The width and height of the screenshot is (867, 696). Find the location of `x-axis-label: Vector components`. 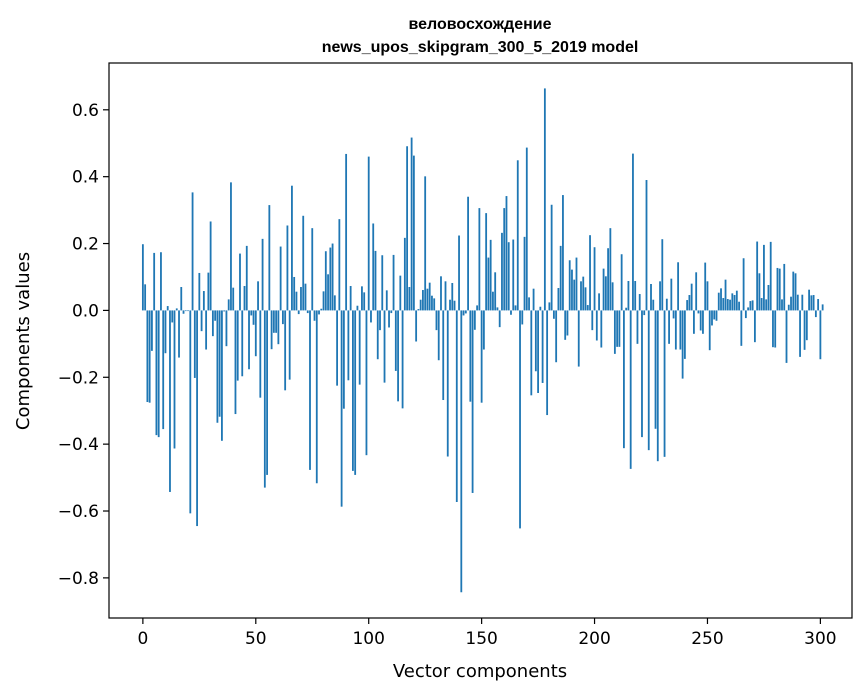

x-axis-label: Vector components is located at coordinates (480, 671).